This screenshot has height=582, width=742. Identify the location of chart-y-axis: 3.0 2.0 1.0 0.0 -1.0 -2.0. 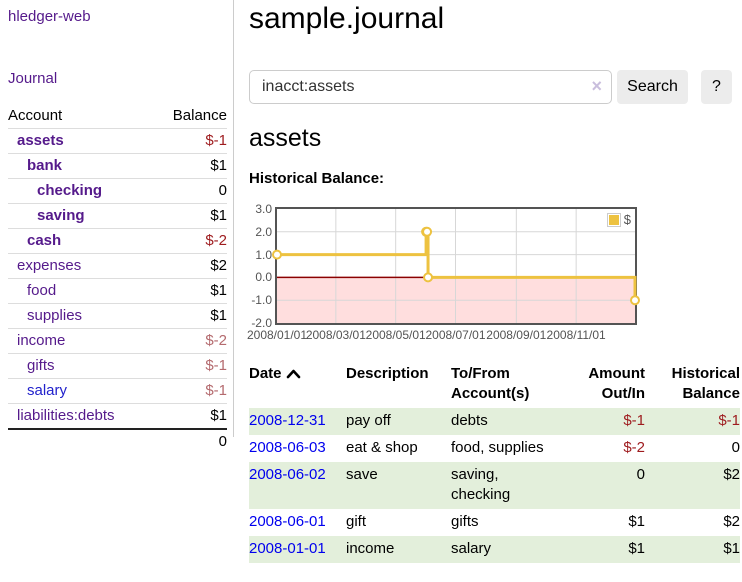
(255, 266).